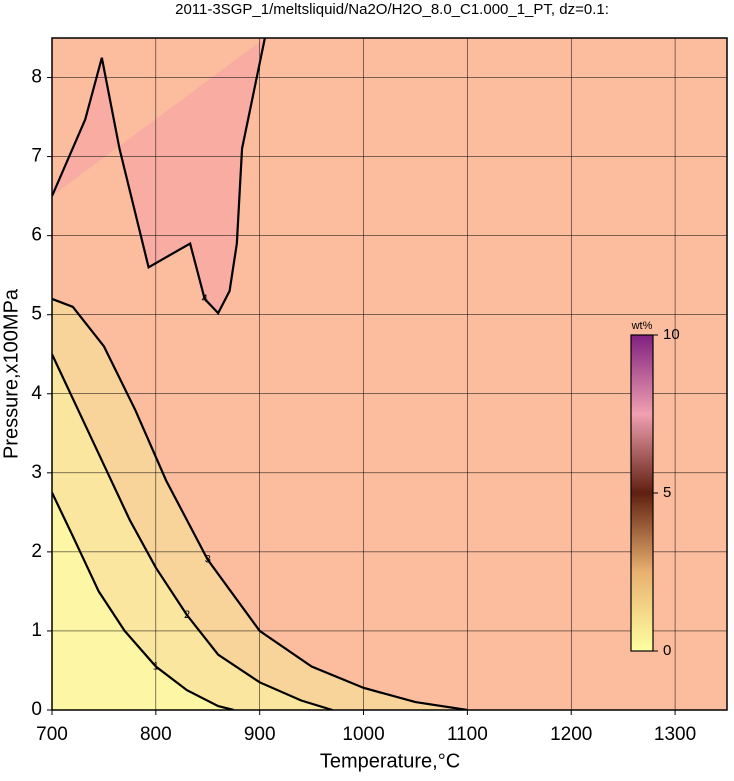  Describe the element at coordinates (36, 393) in the screenshot. I see `y-tick-label: 4` at that location.